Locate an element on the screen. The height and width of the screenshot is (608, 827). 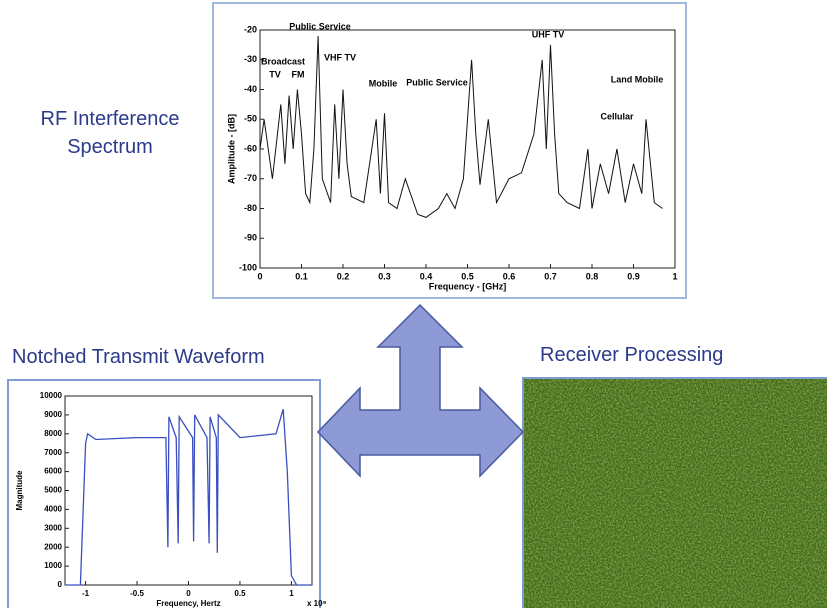
annotation: Mobile is located at coordinates (383, 83).